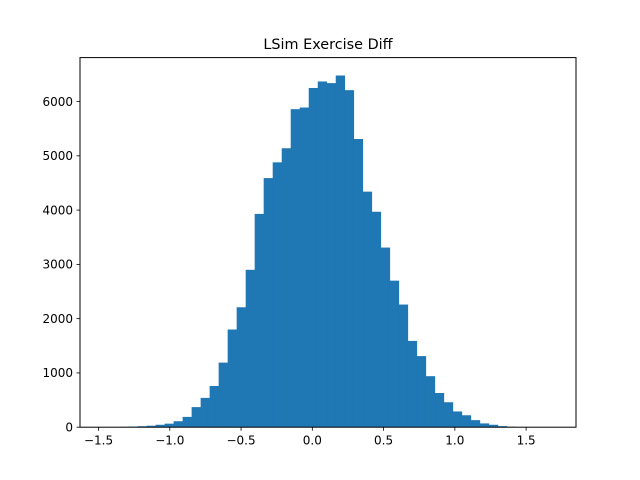  Describe the element at coordinates (98, 441) in the screenshot. I see `x-tick-label: −1.5` at that location.